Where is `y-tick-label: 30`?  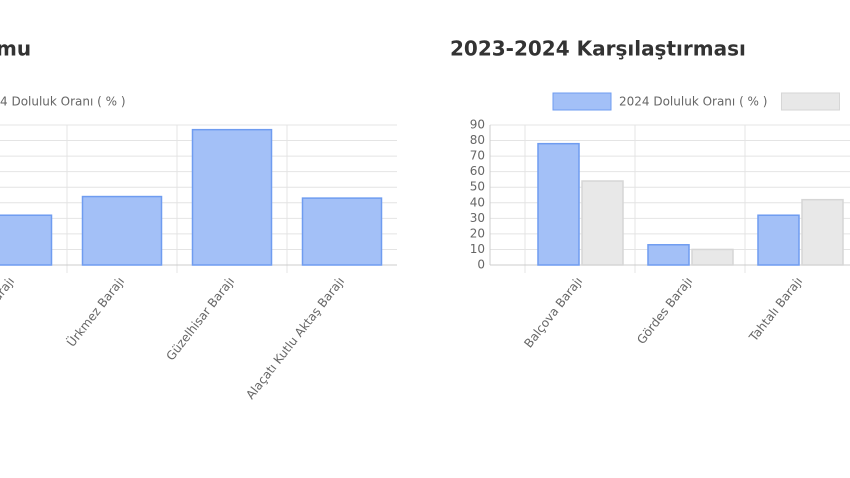
y-tick-label: 30 is located at coordinates (477, 218).